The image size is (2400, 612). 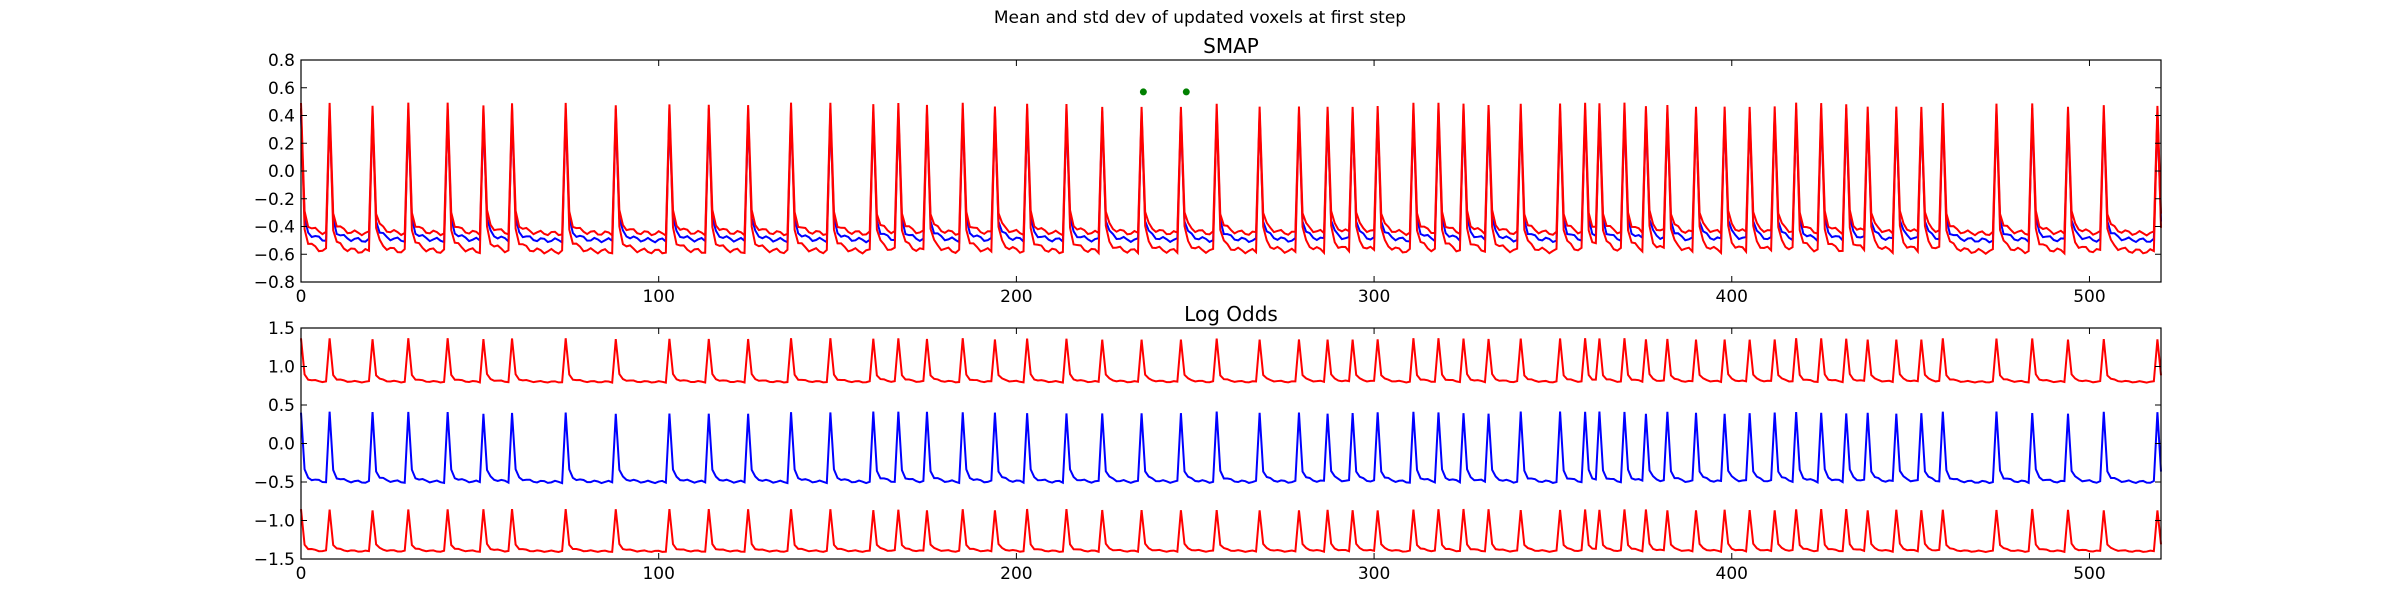 What do you see at coordinates (281, 61) in the screenshot?
I see `smap-ytick-label: 0.8` at bounding box center [281, 61].